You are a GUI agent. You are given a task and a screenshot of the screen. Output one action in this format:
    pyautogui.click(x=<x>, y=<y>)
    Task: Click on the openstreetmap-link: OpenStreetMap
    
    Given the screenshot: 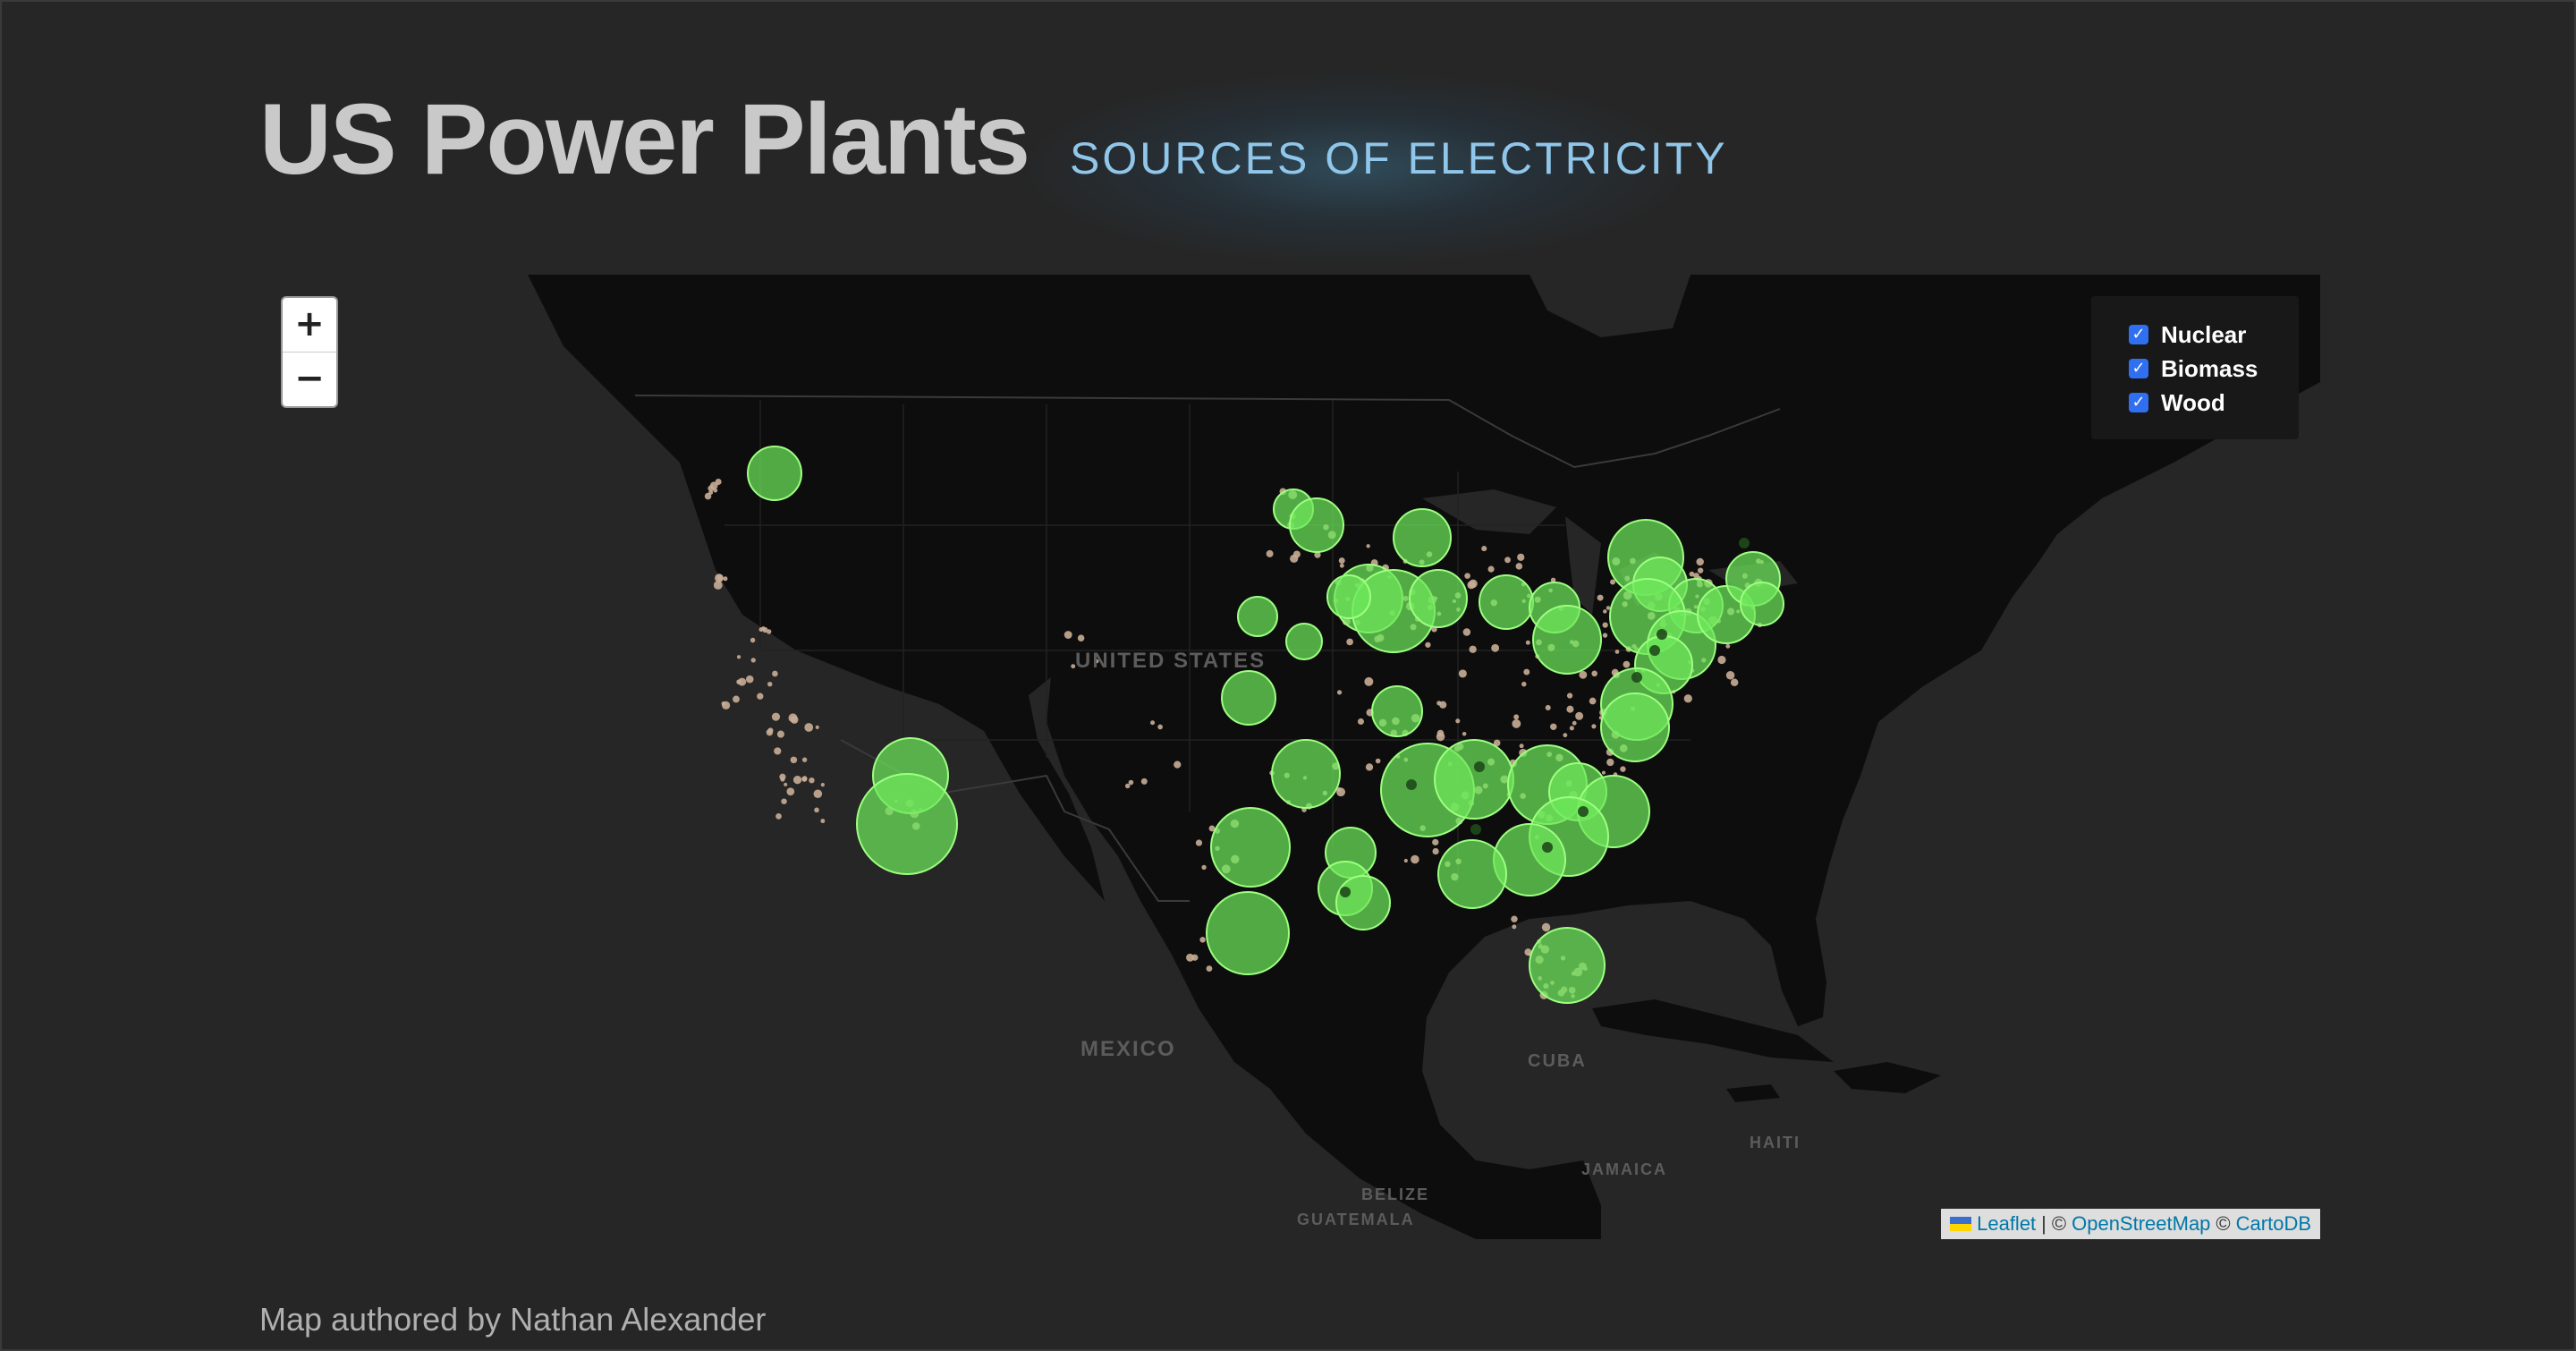 What is the action you would take?
    pyautogui.click(x=2141, y=1223)
    